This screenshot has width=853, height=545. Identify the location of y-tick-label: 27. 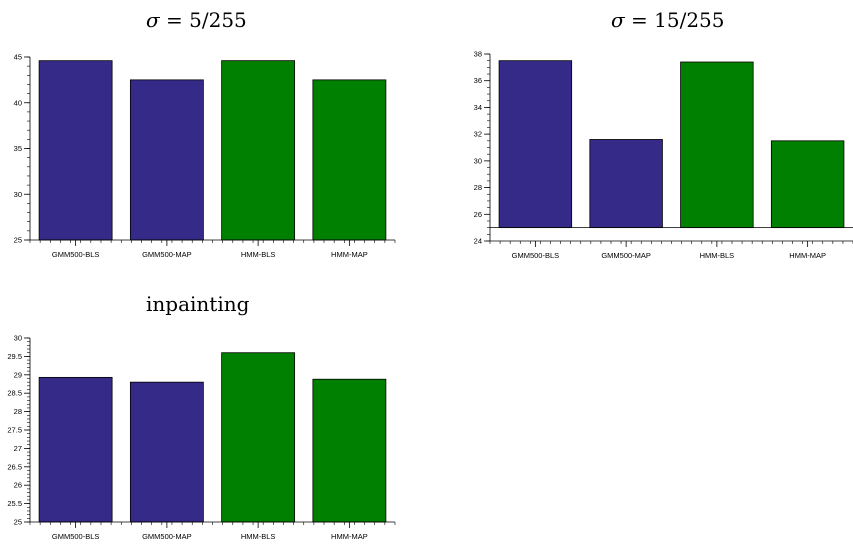
(18, 448).